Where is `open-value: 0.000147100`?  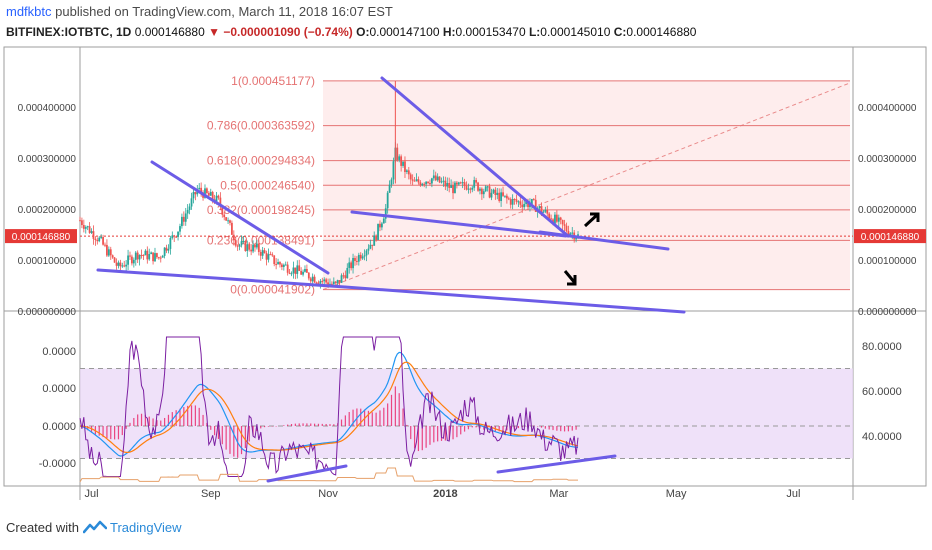
open-value: 0.000147100 is located at coordinates (404, 32).